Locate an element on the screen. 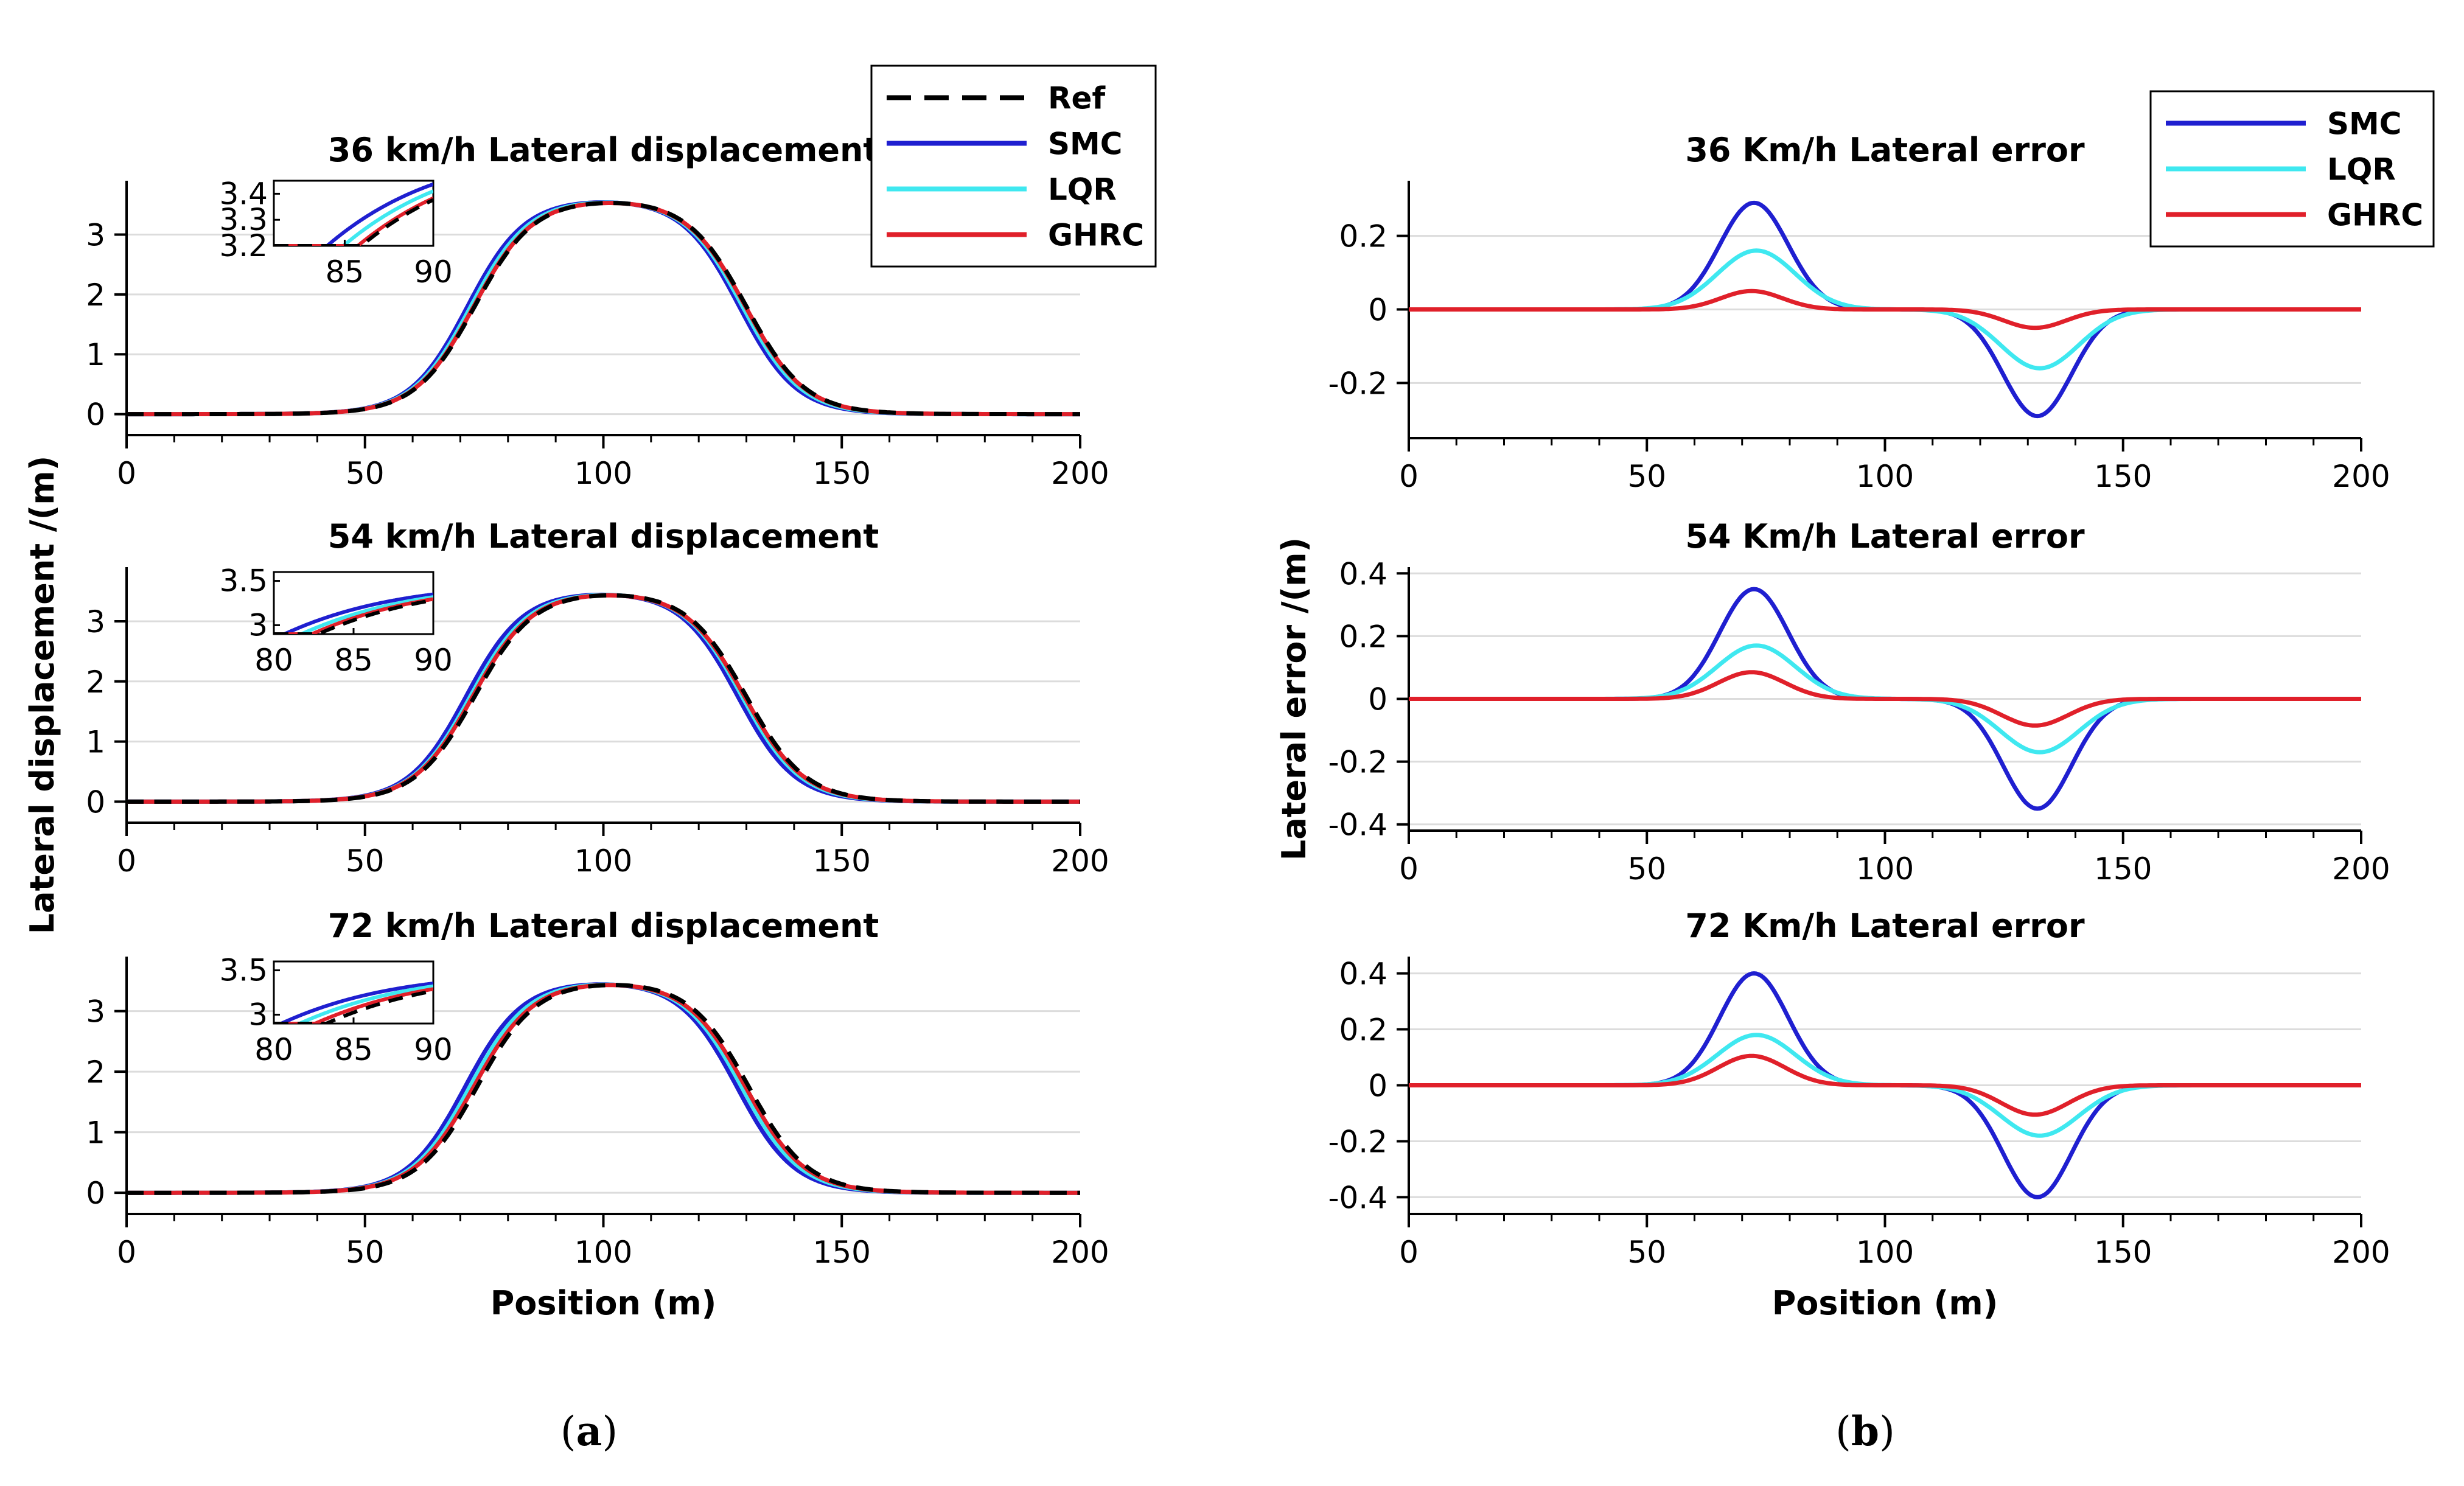  a1-inset-series-ref is located at coordinates (354, 222).